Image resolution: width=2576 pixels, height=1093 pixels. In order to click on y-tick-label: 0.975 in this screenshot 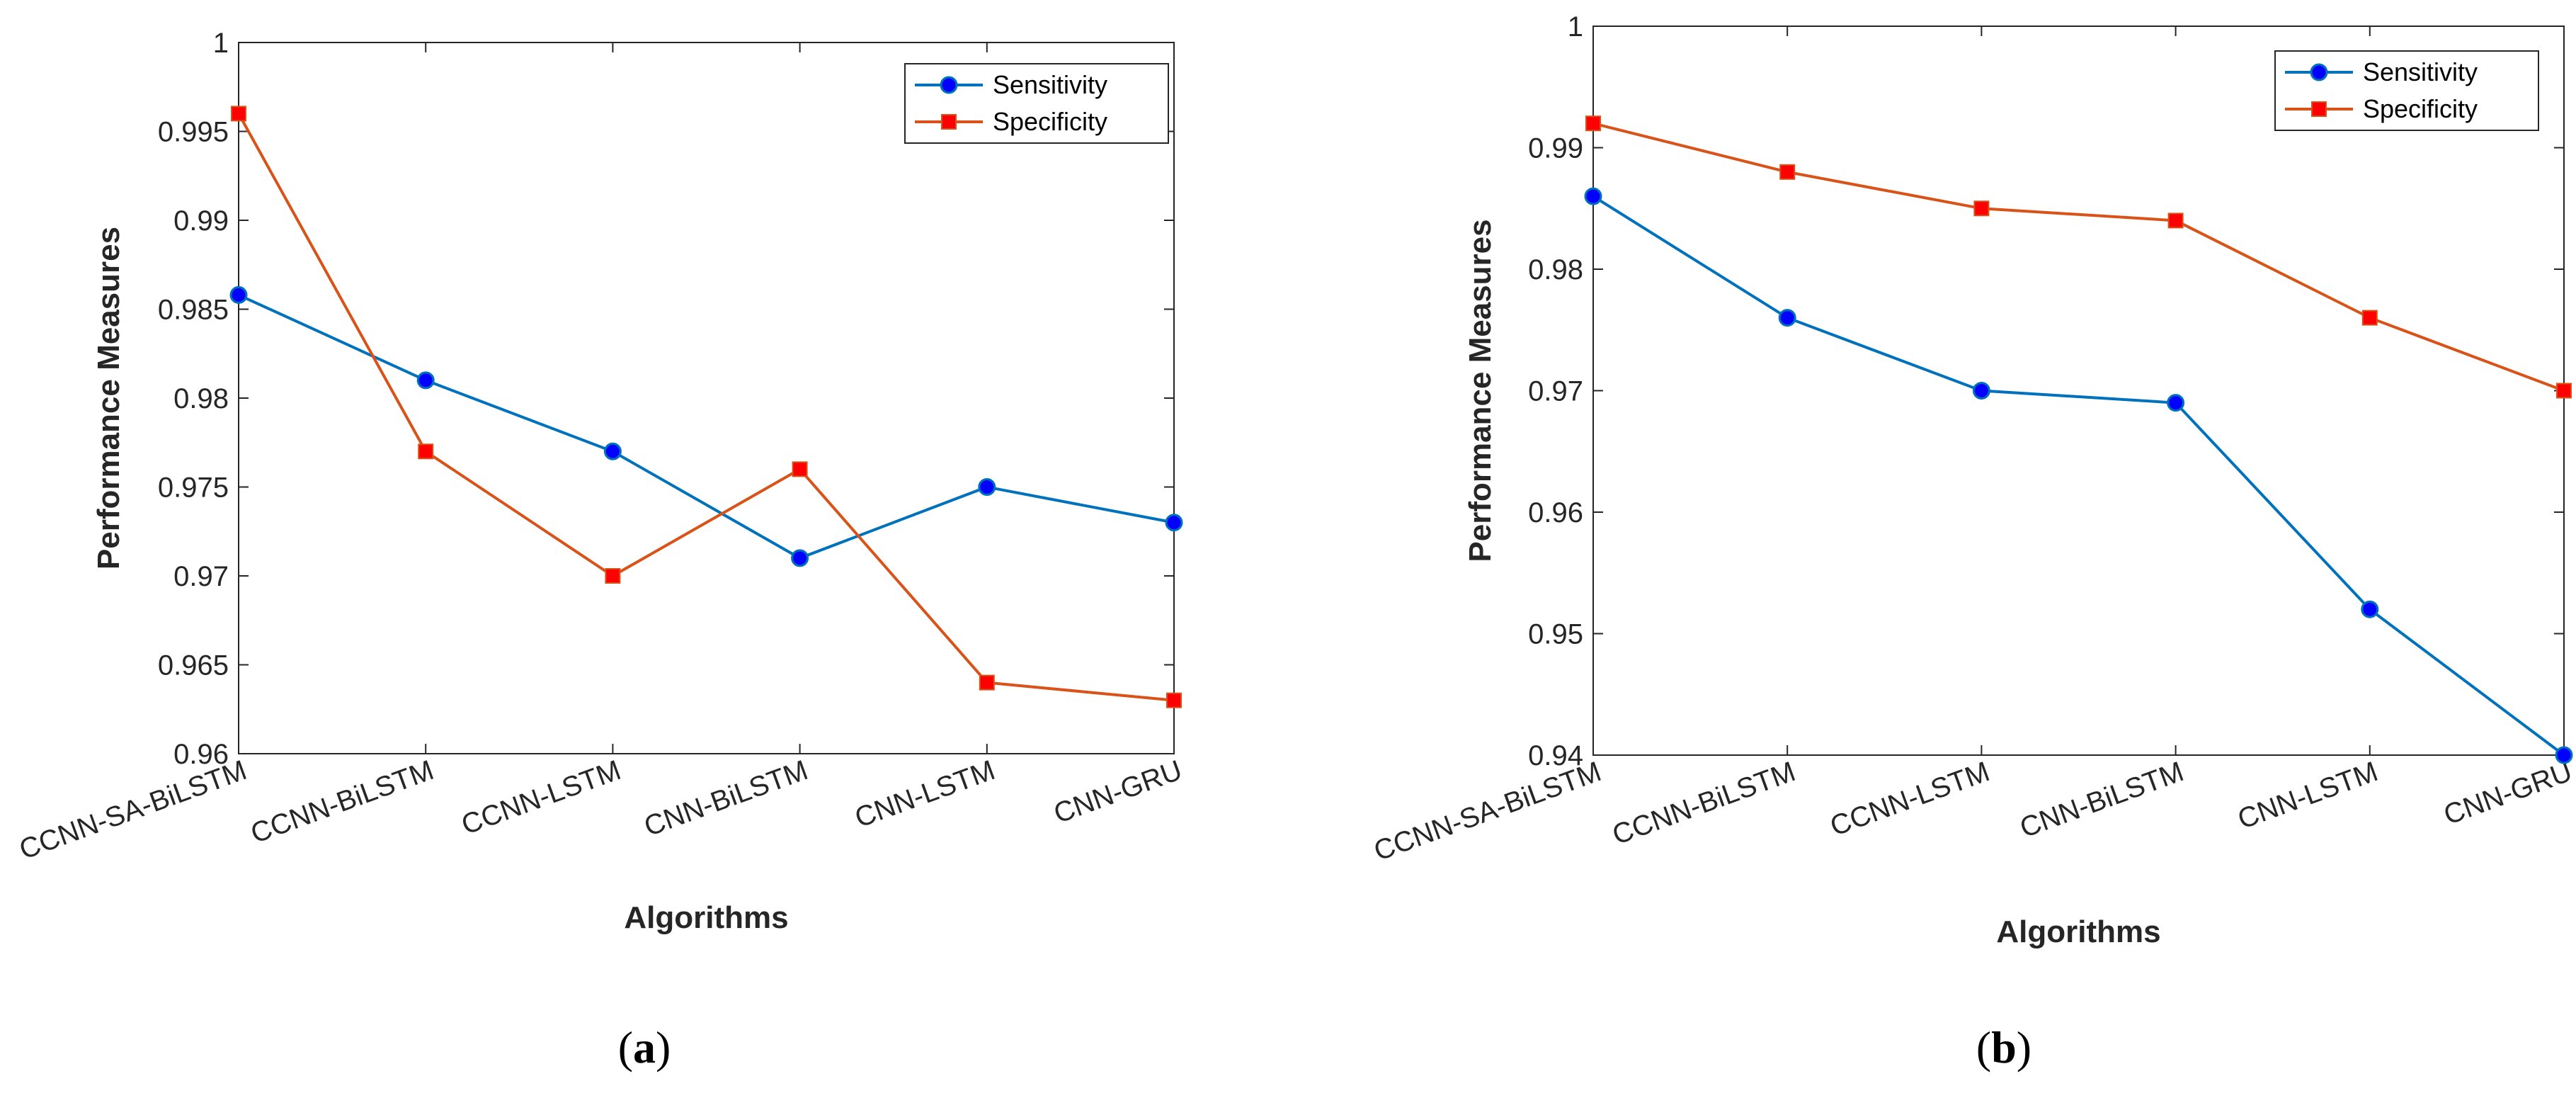, I will do `click(194, 488)`.